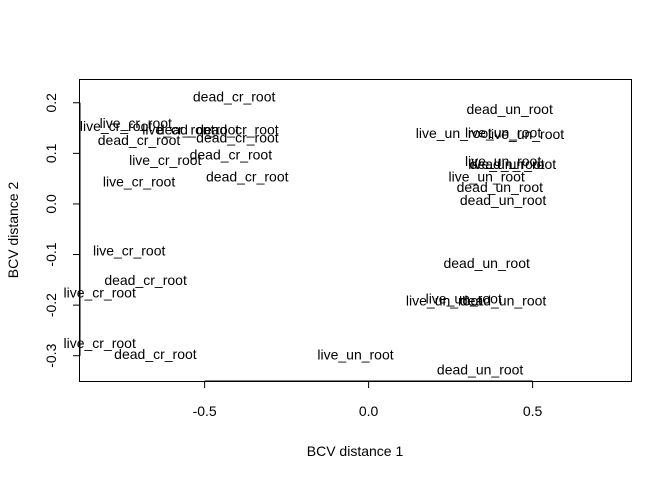 This screenshot has height=480, width=672. Describe the element at coordinates (369, 411) in the screenshot. I see `x-tick-label: 0.0` at that location.